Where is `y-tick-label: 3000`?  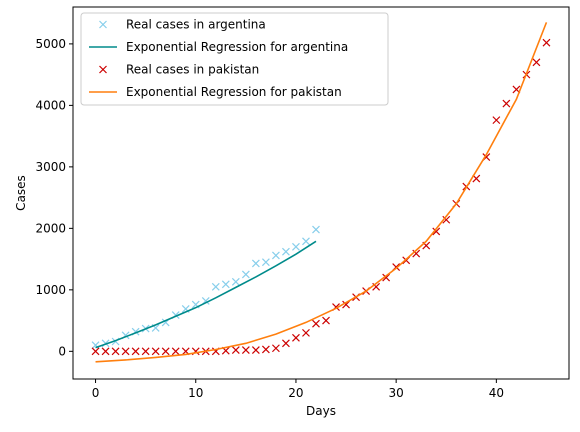 y-tick-label: 3000 is located at coordinates (50, 167).